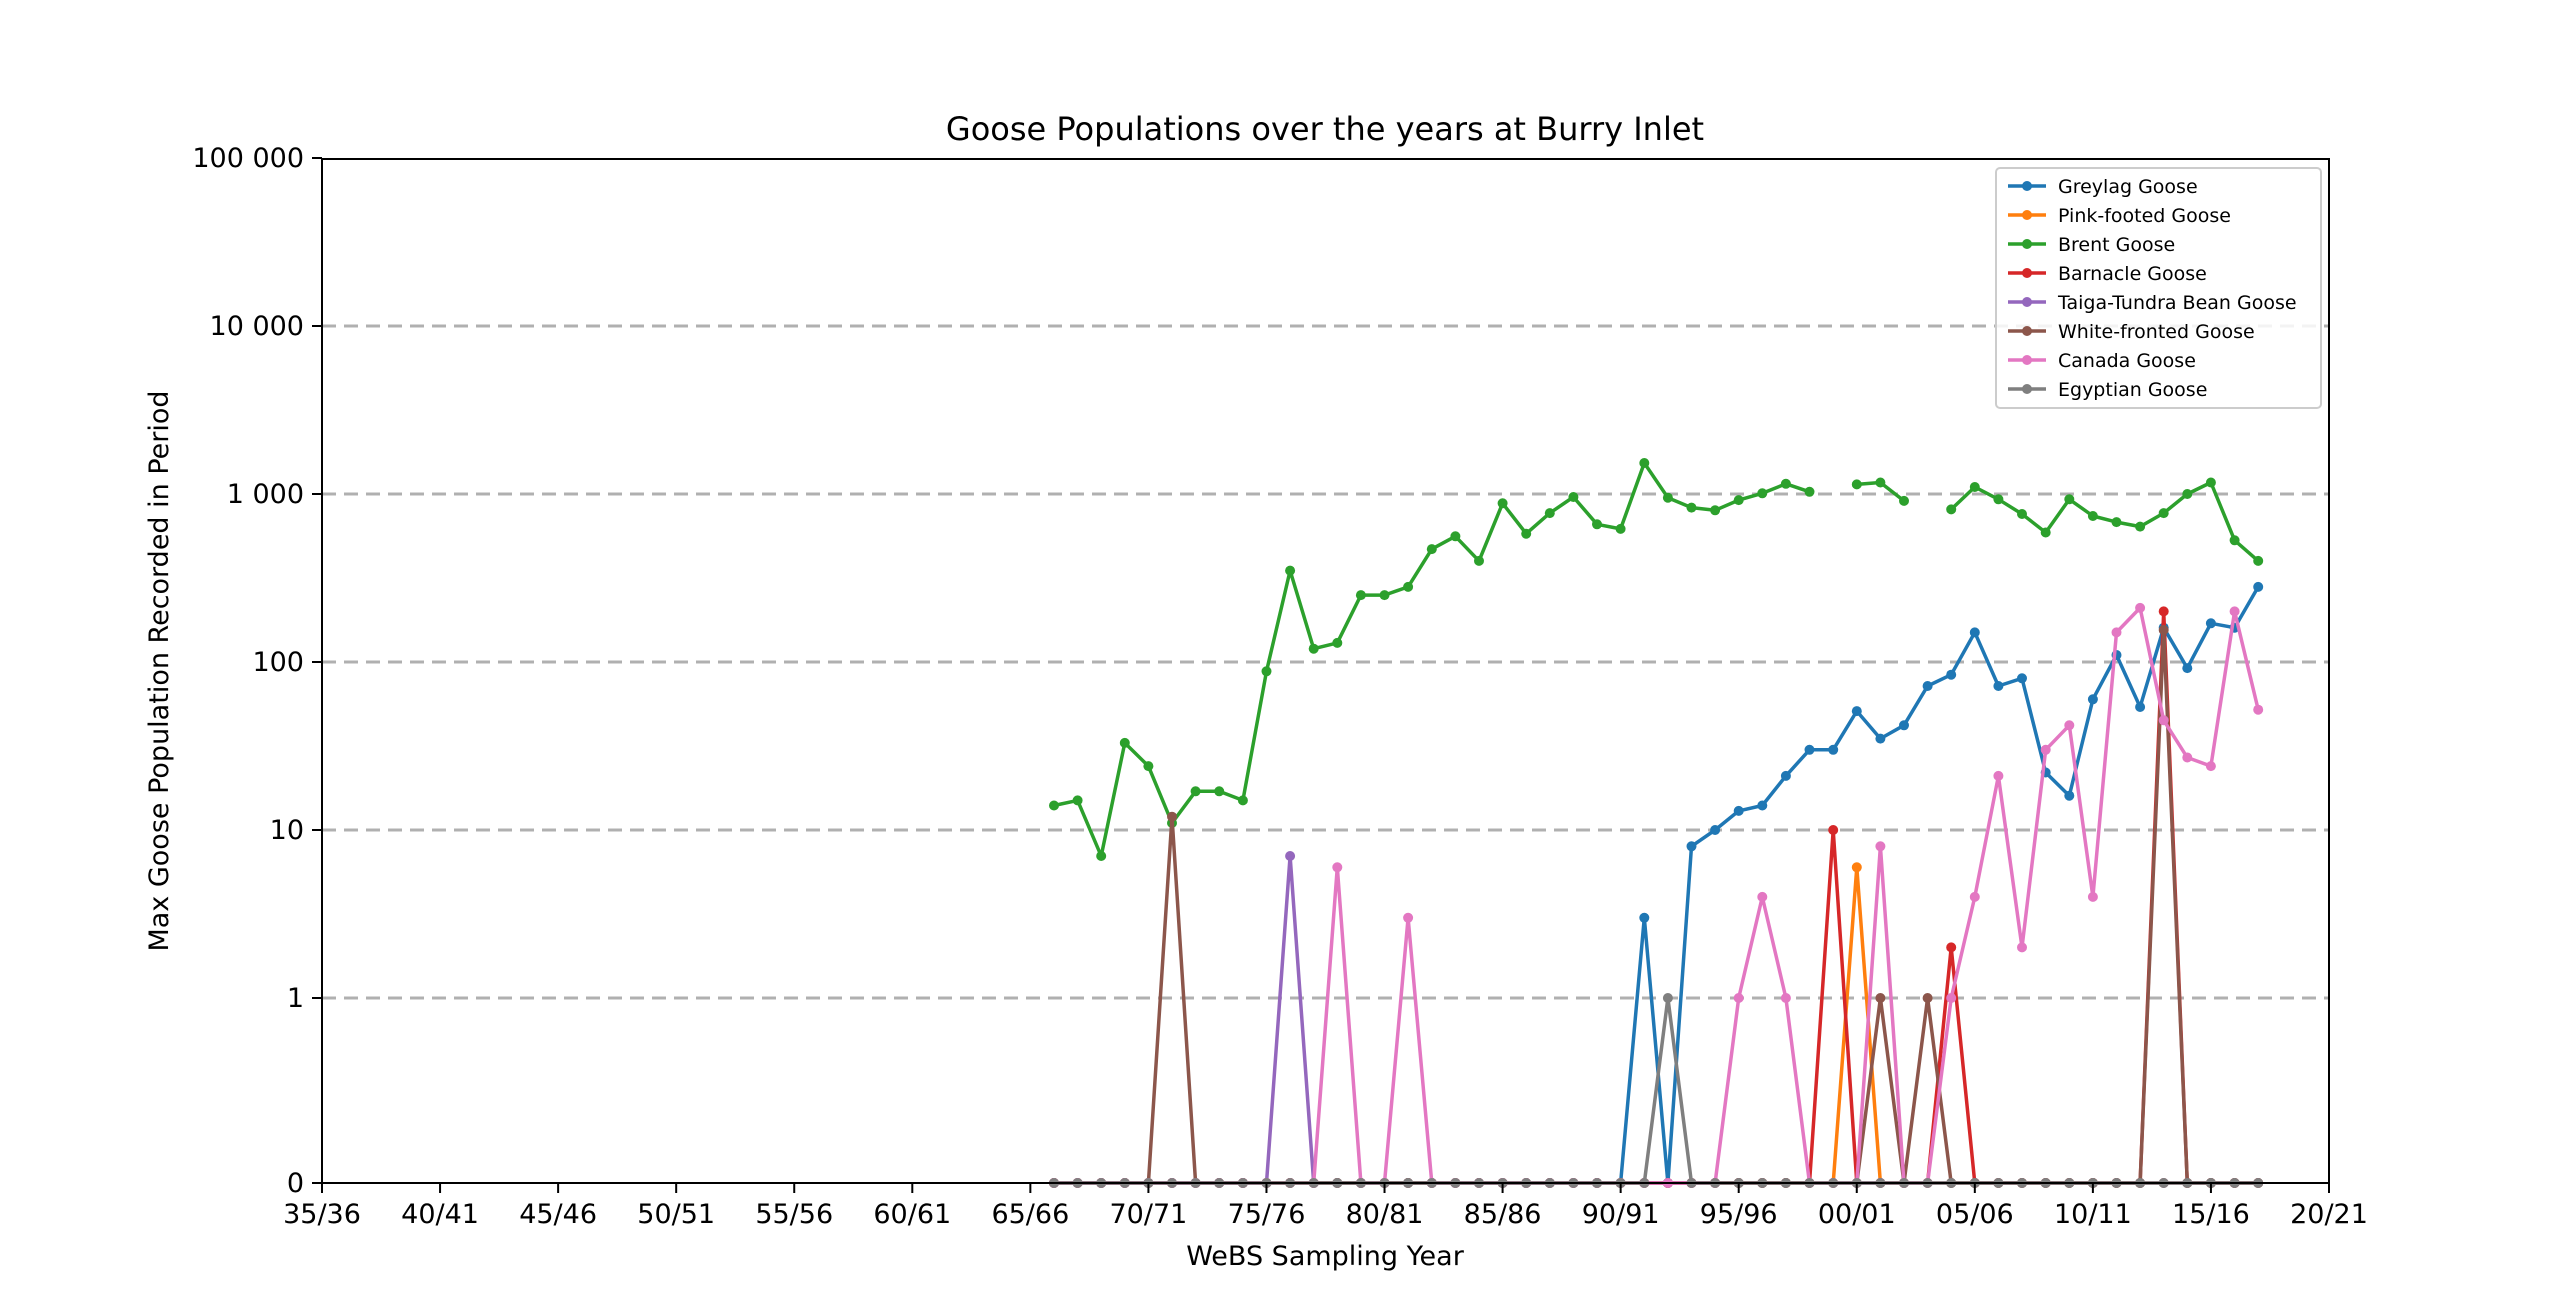  What do you see at coordinates (2177, 303) in the screenshot?
I see `legend-label: Taiga-Tundra Bean Goose` at bounding box center [2177, 303].